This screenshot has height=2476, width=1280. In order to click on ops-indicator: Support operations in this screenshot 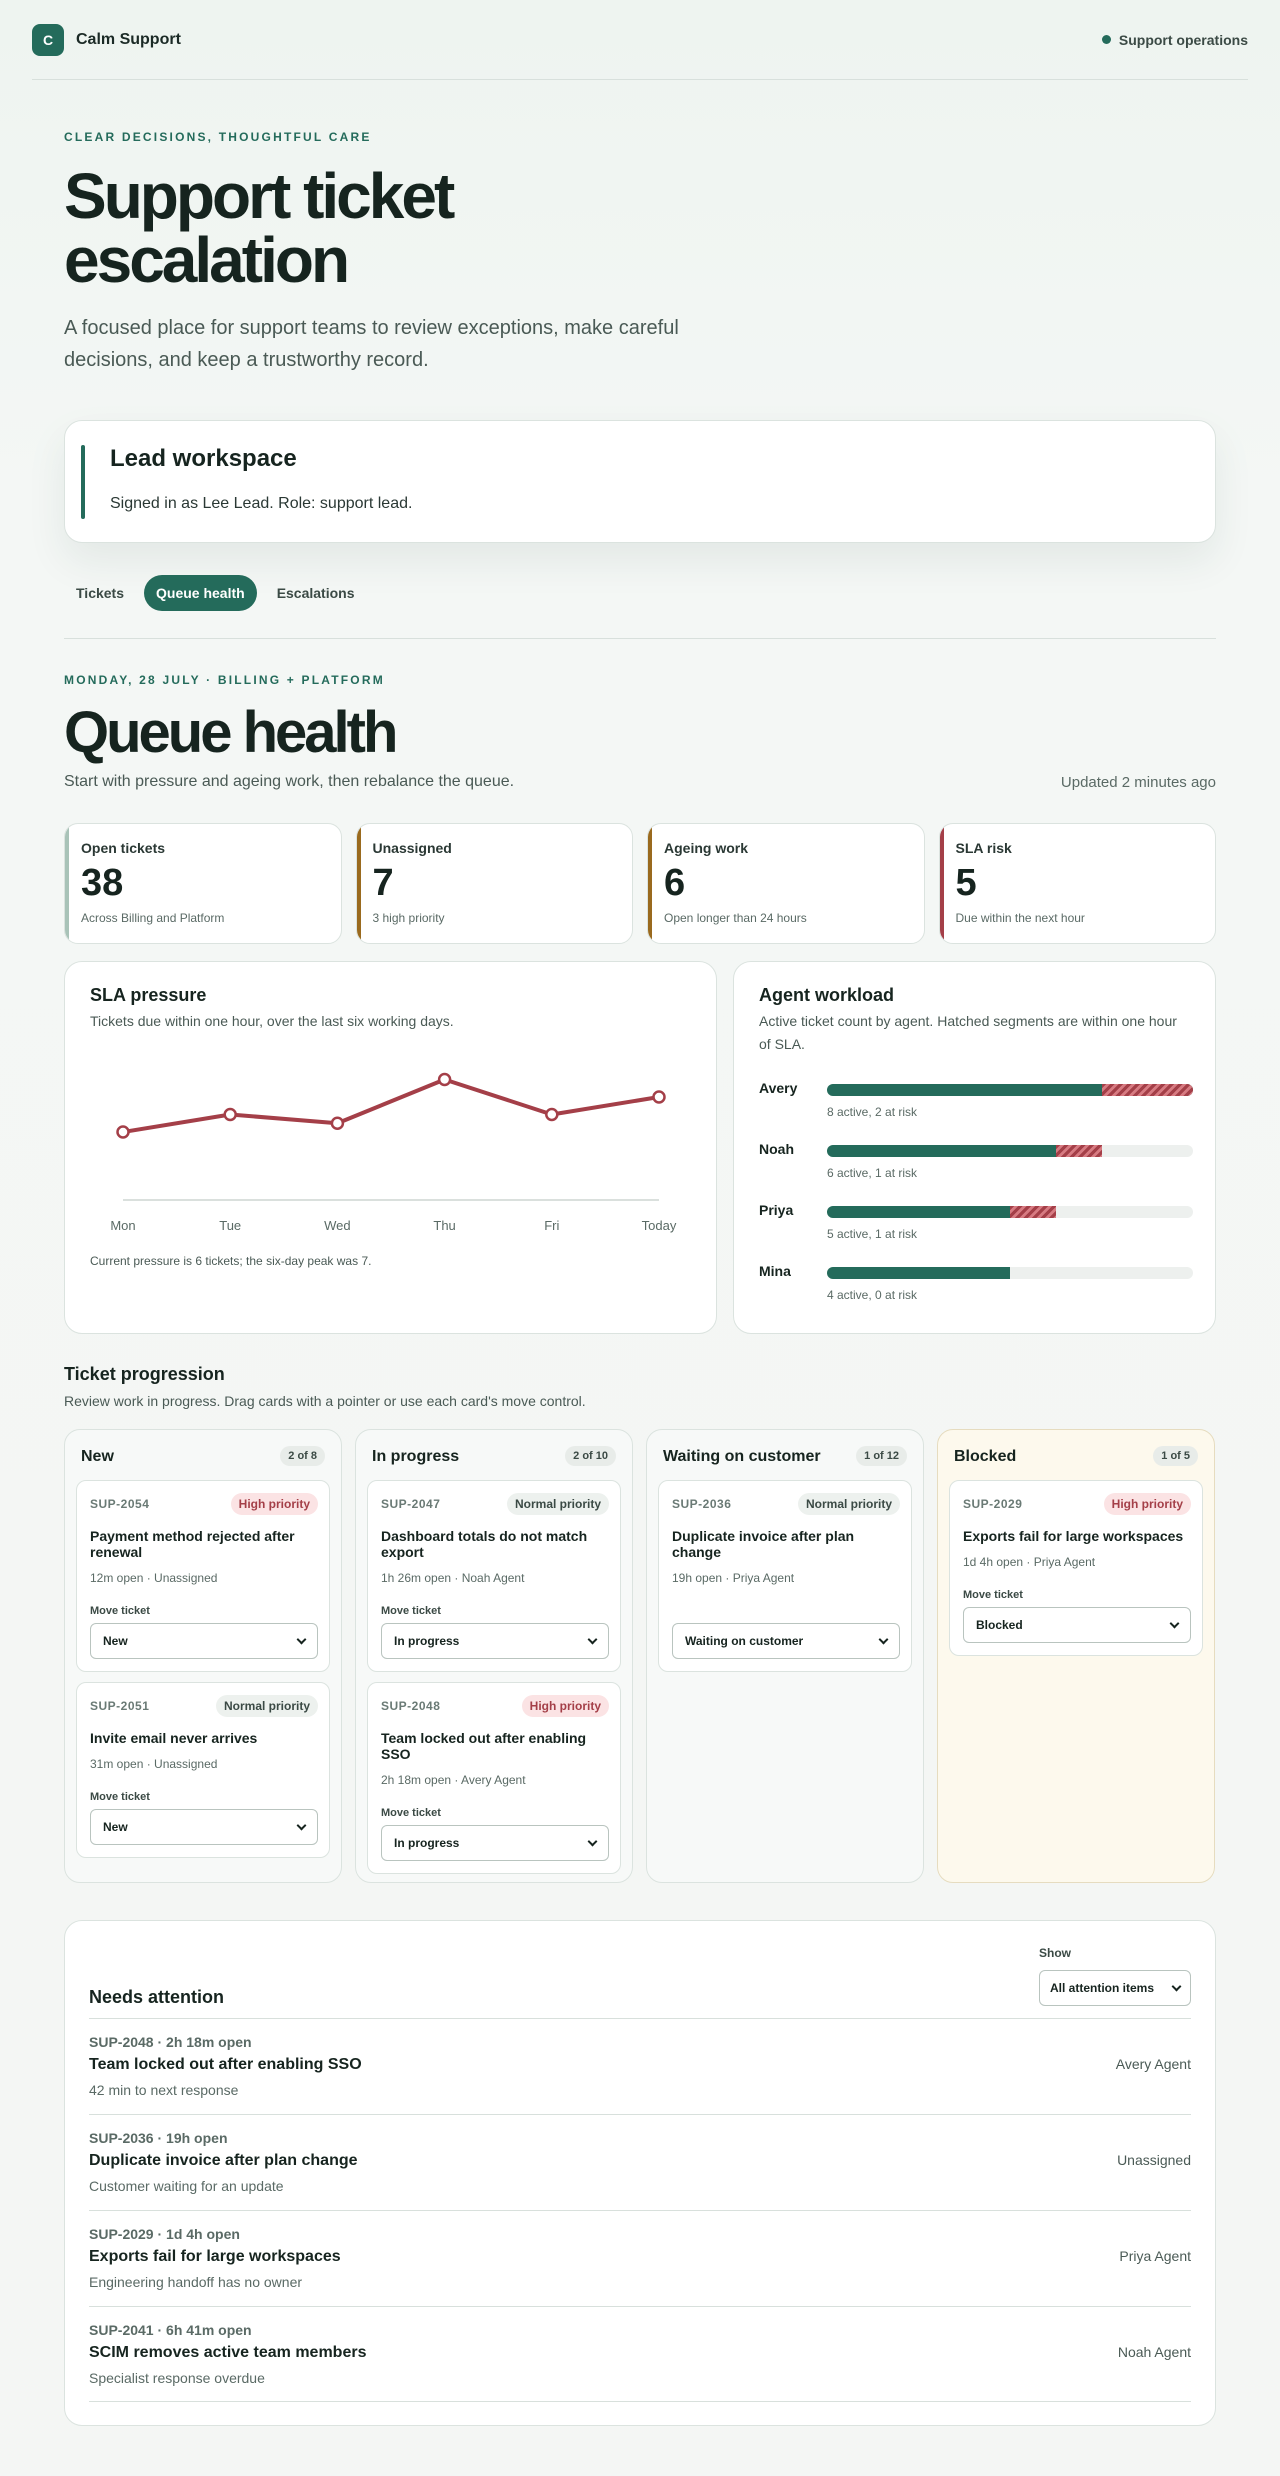, I will do `click(1174, 40)`.